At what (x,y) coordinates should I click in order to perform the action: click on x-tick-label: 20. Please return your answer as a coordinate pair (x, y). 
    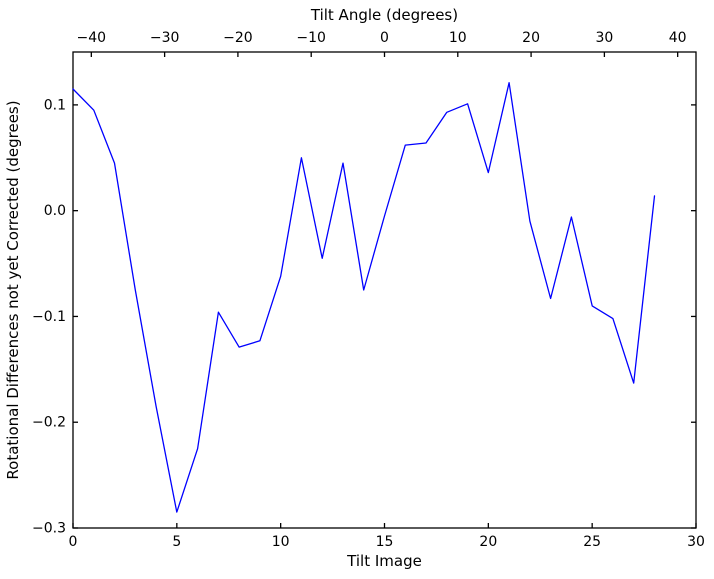
    Looking at the image, I should click on (488, 542).